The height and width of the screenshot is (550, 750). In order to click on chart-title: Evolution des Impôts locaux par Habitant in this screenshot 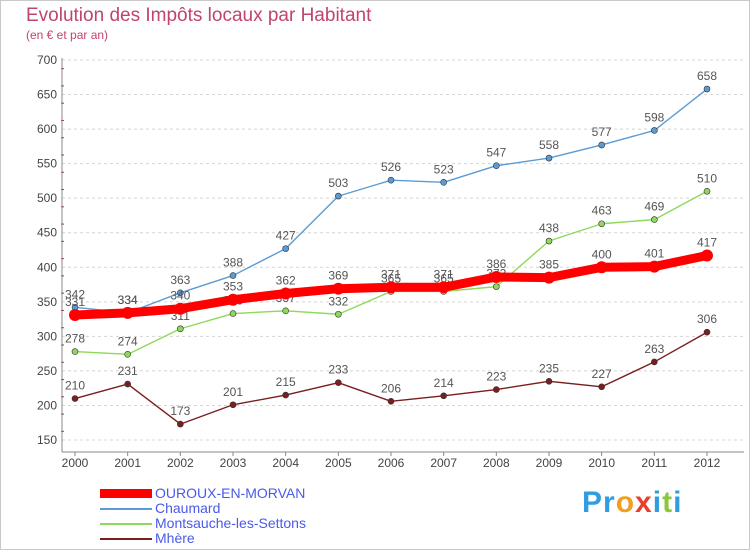, I will do `click(199, 15)`.